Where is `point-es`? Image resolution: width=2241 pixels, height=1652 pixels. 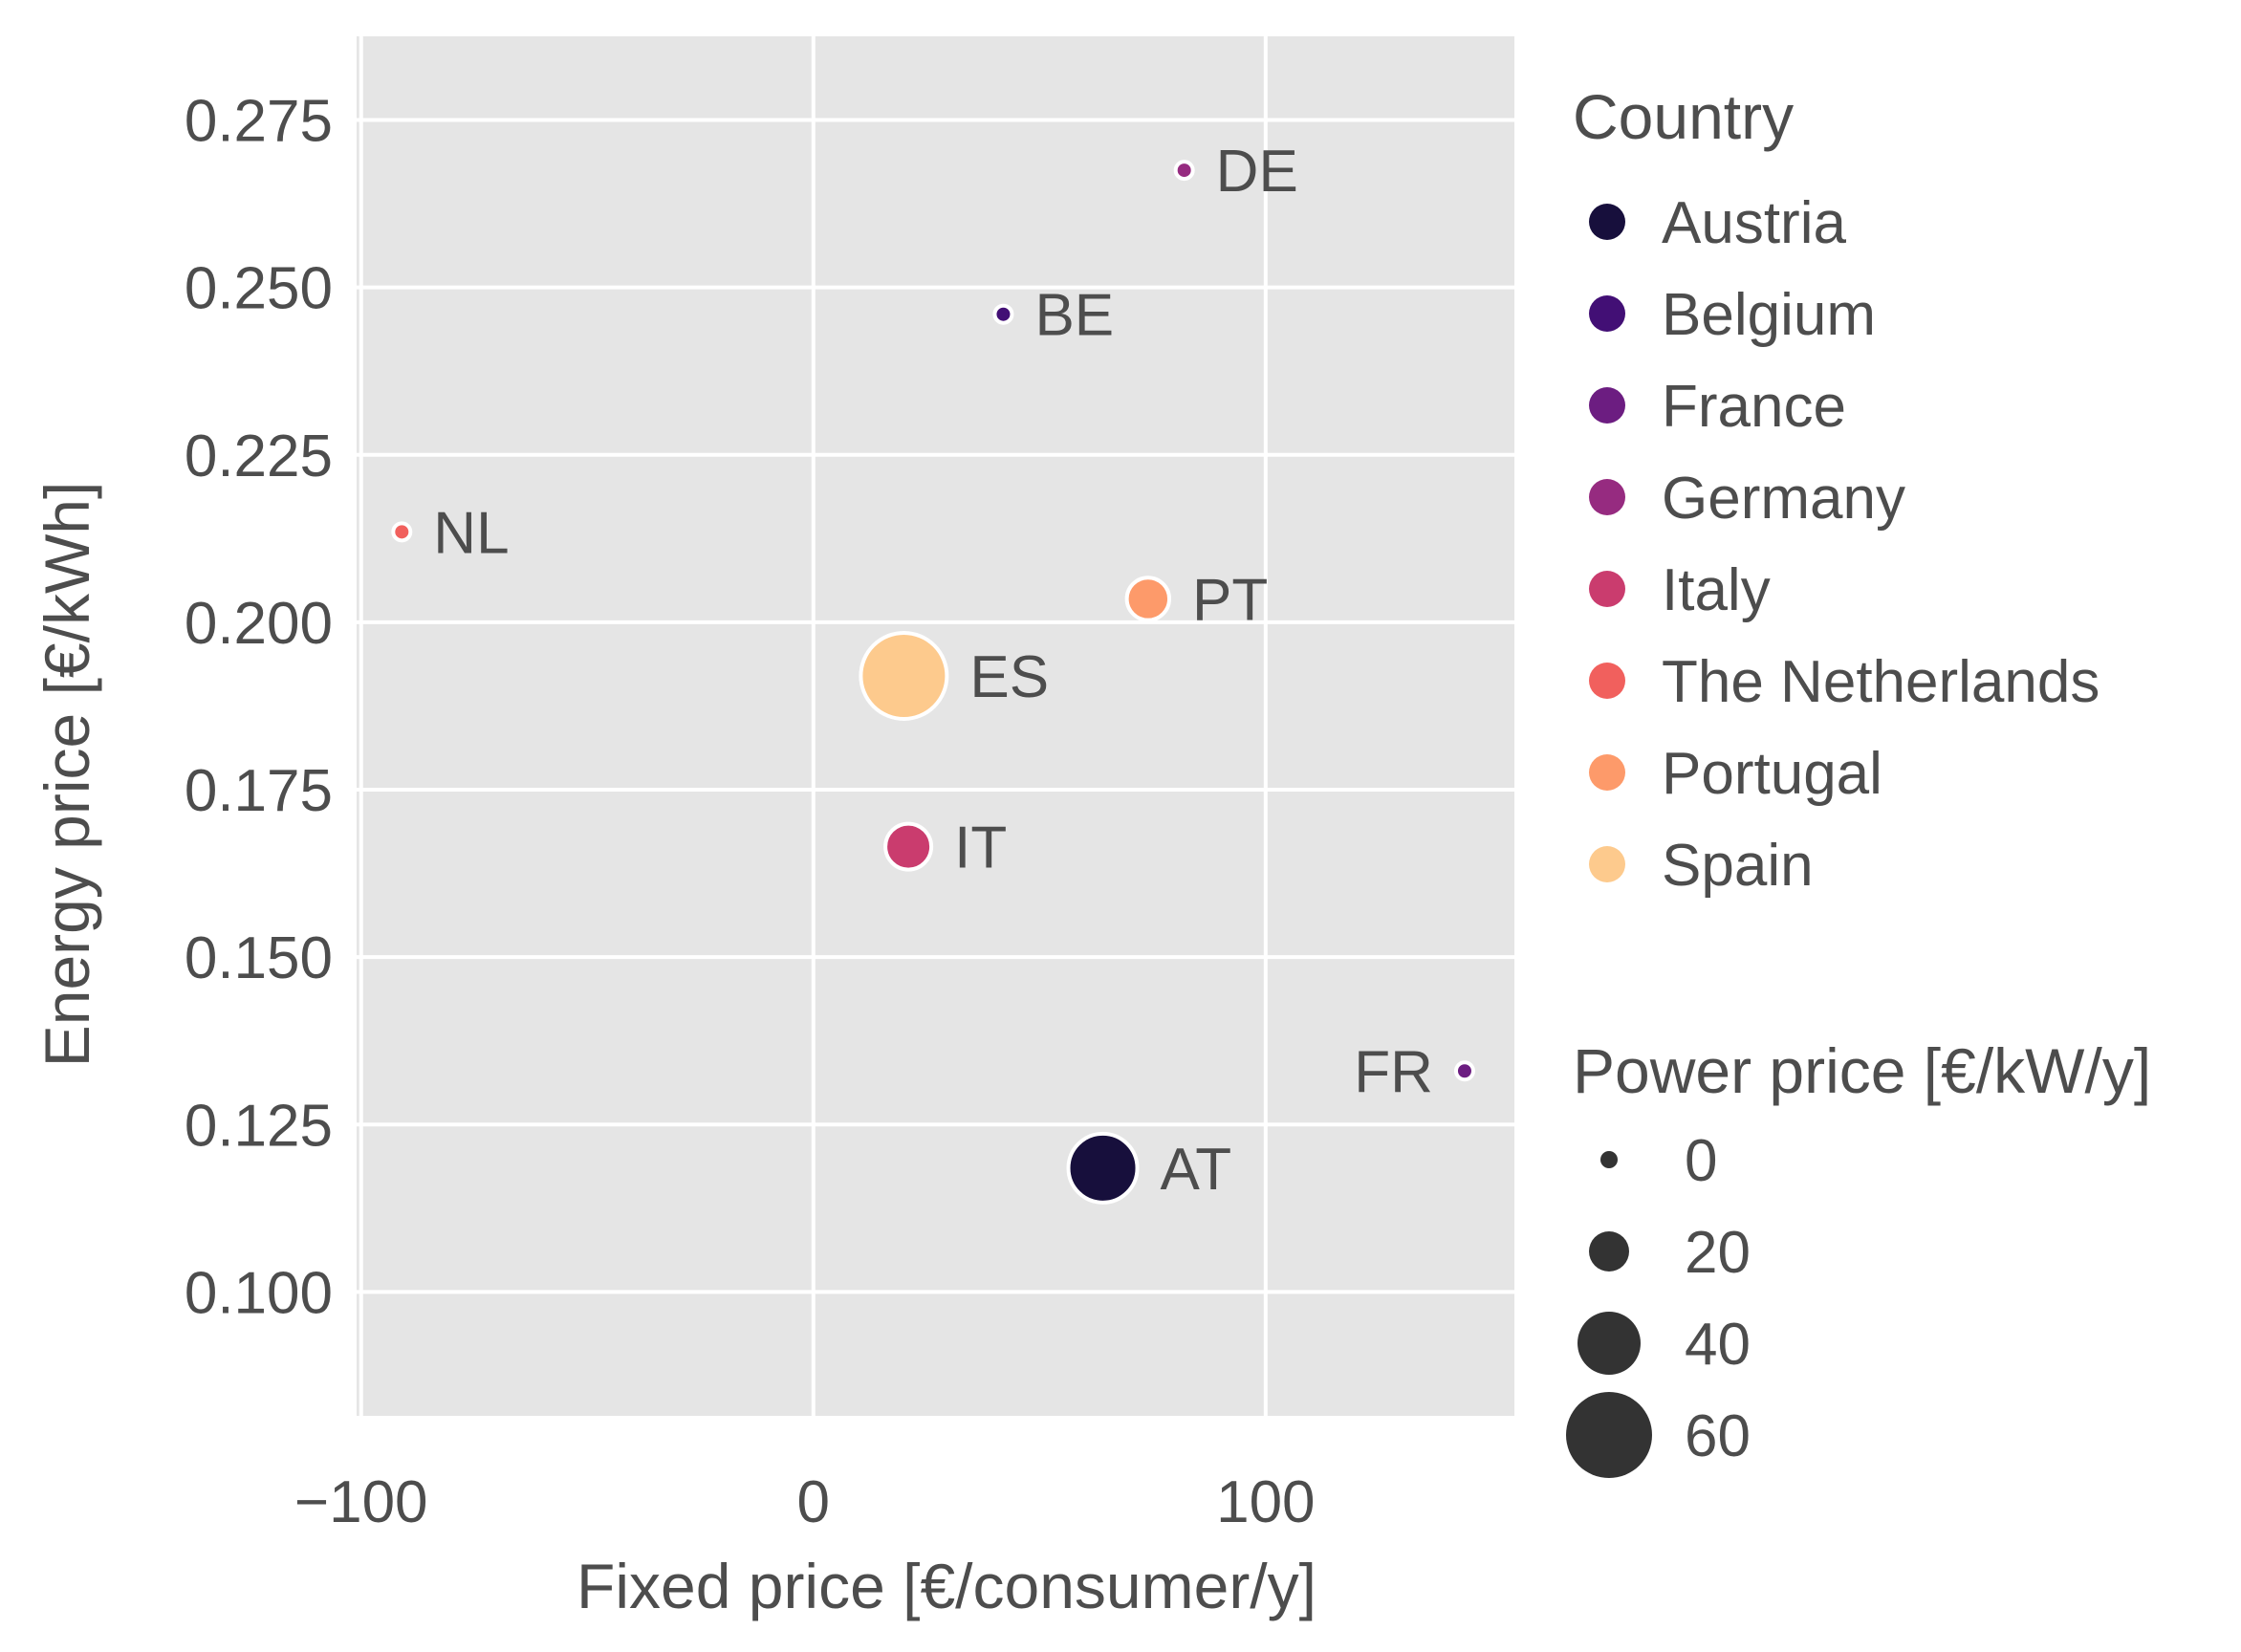 point-es is located at coordinates (904, 675).